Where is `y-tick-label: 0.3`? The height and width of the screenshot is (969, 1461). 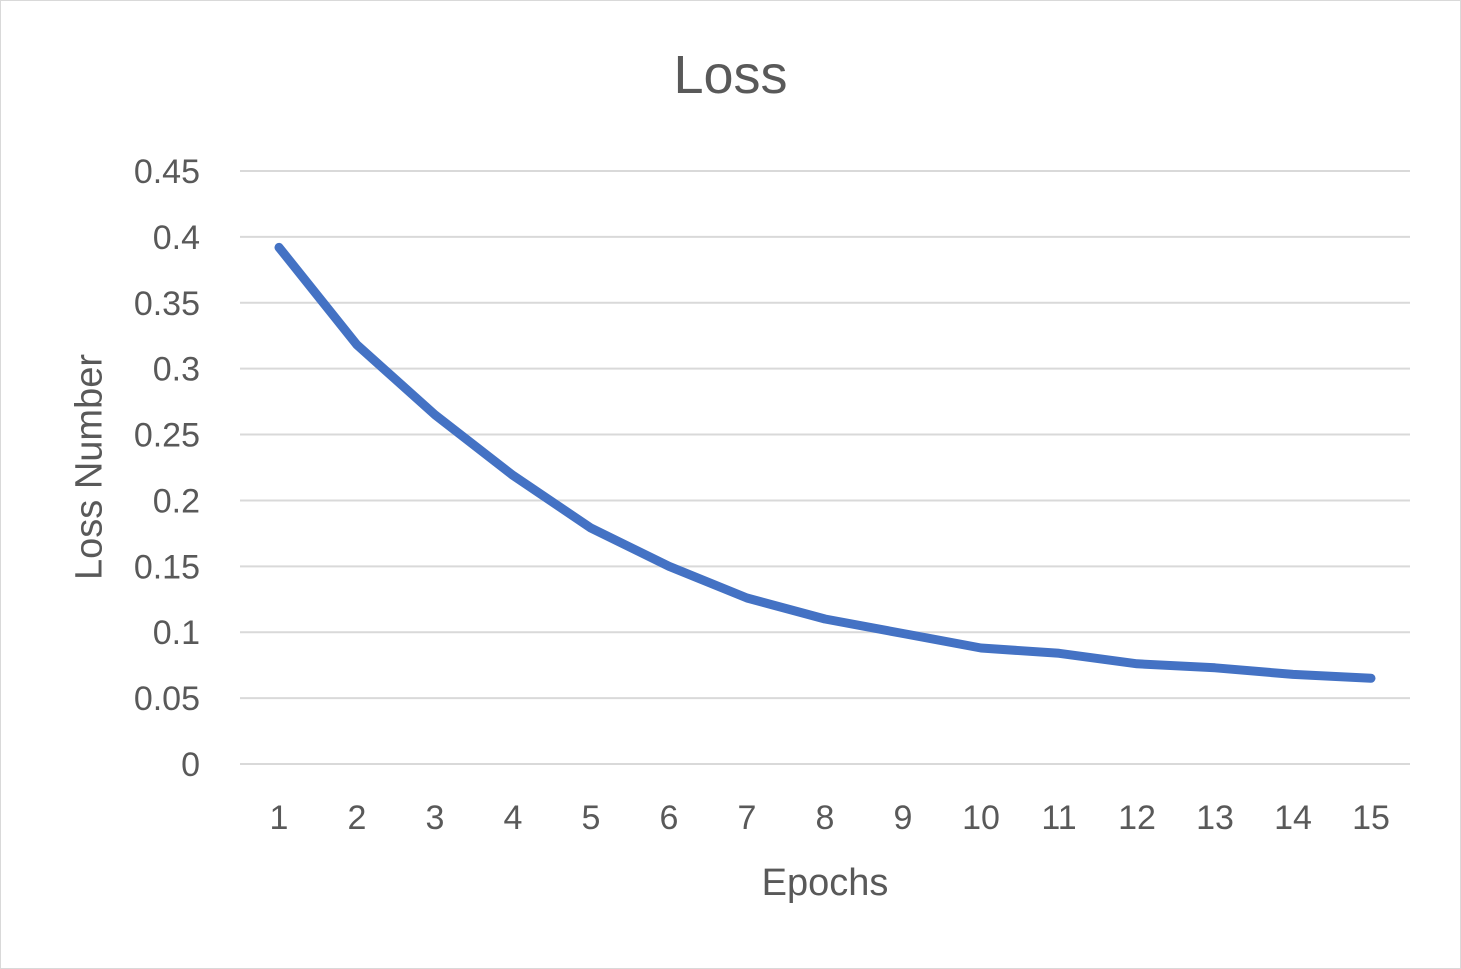 y-tick-label: 0.3 is located at coordinates (176, 370).